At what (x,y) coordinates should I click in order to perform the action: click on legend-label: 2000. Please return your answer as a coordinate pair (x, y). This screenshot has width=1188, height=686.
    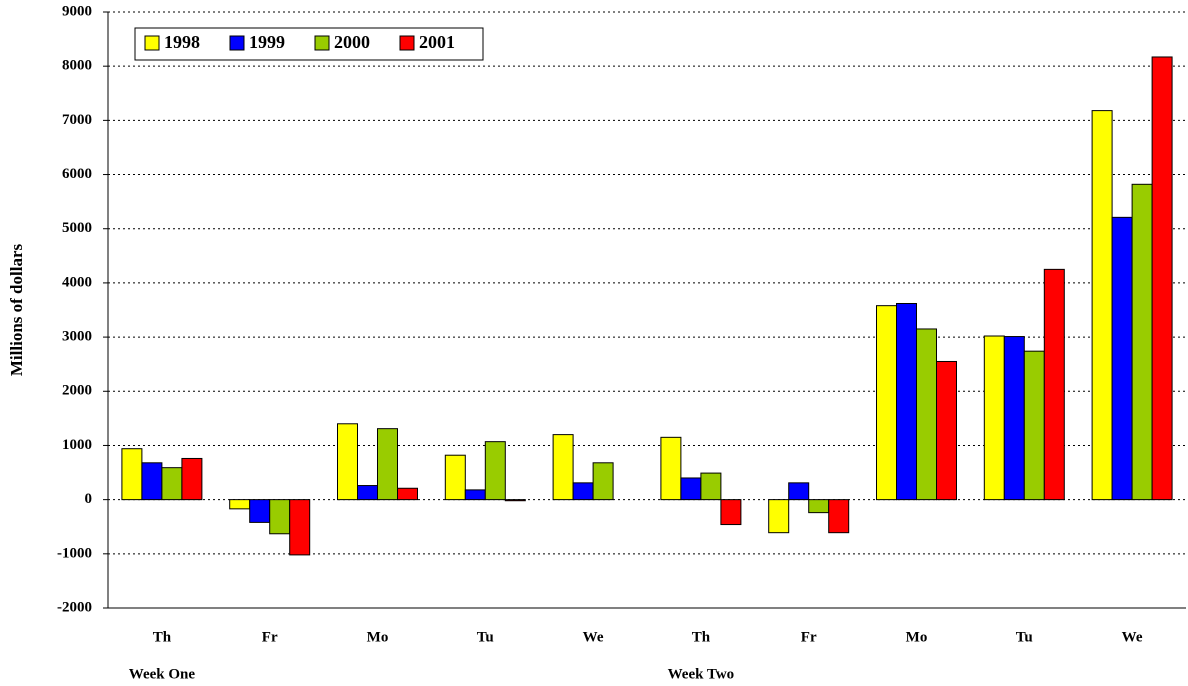
    Looking at the image, I should click on (352, 42).